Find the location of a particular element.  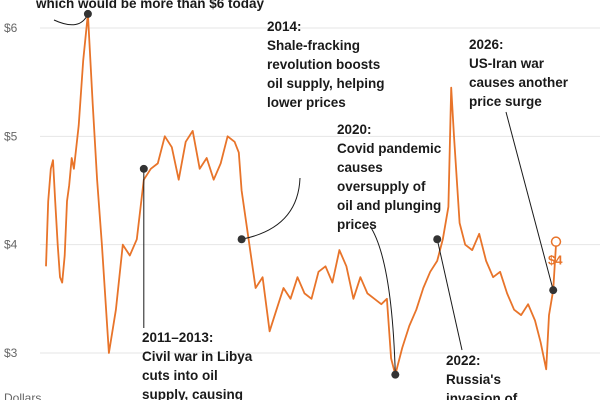

annotation-2014-line: 2014: is located at coordinates (284, 26).